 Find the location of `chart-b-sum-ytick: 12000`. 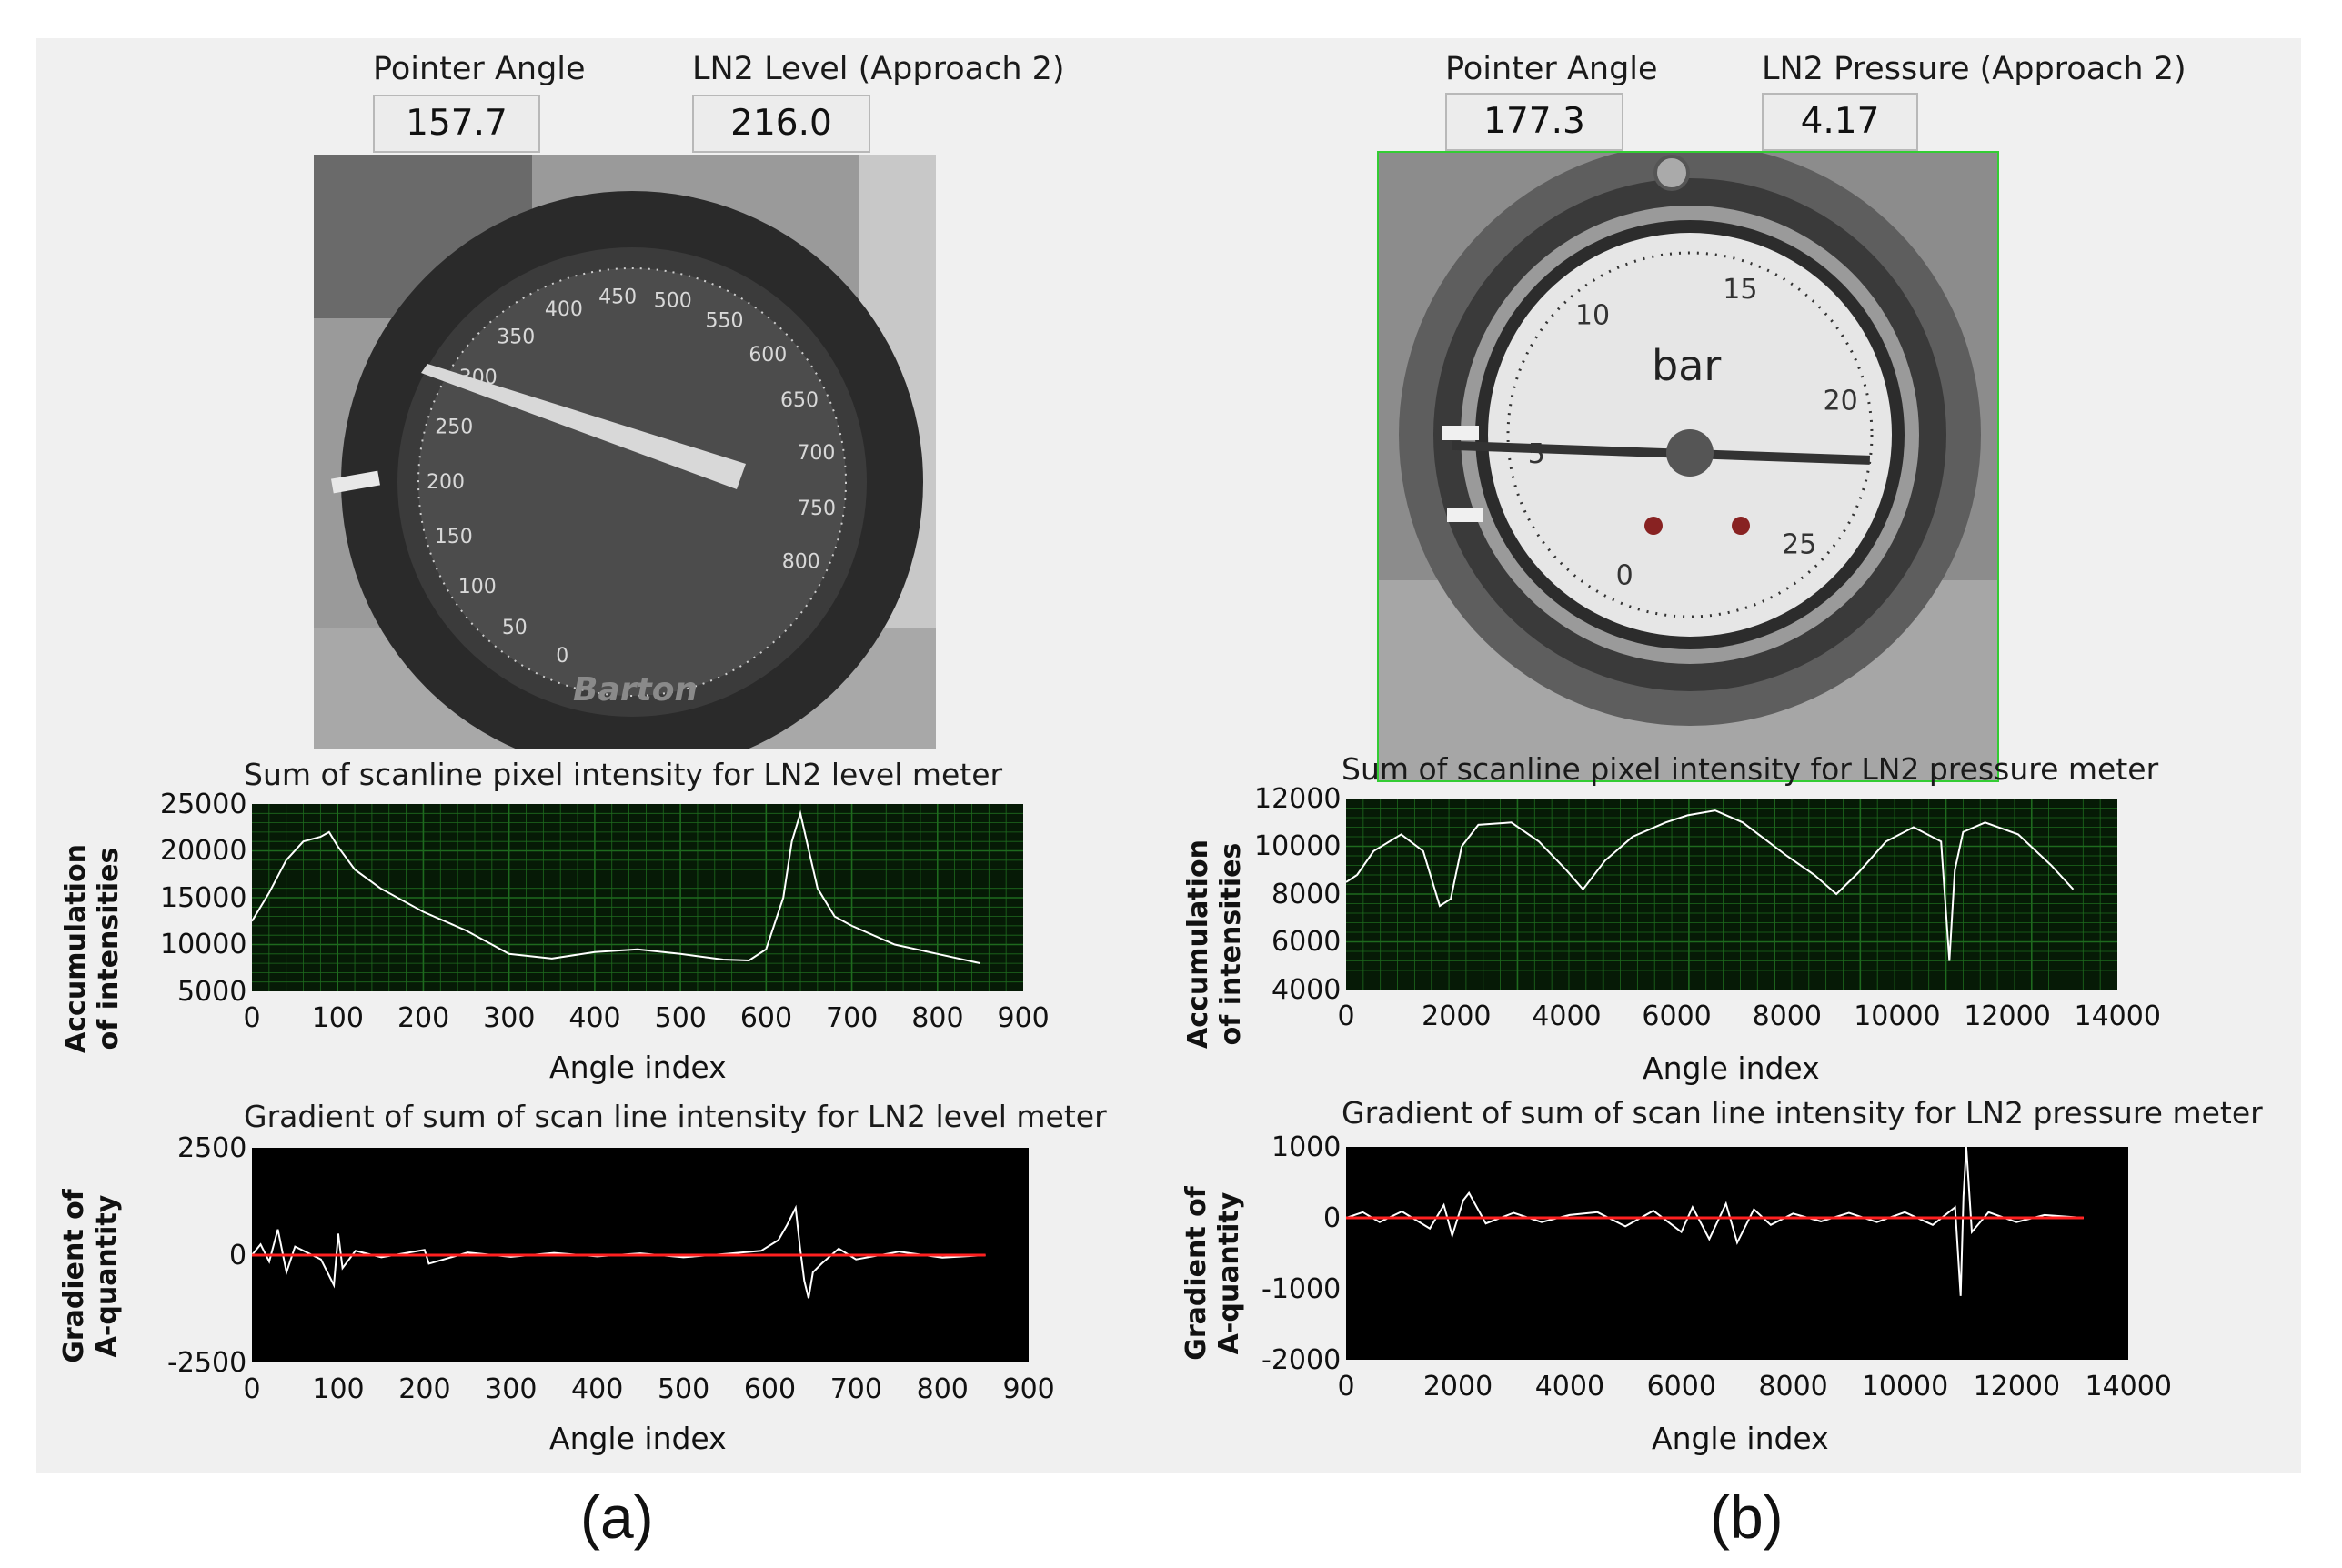

chart-b-sum-ytick: 12000 is located at coordinates (1298, 798).